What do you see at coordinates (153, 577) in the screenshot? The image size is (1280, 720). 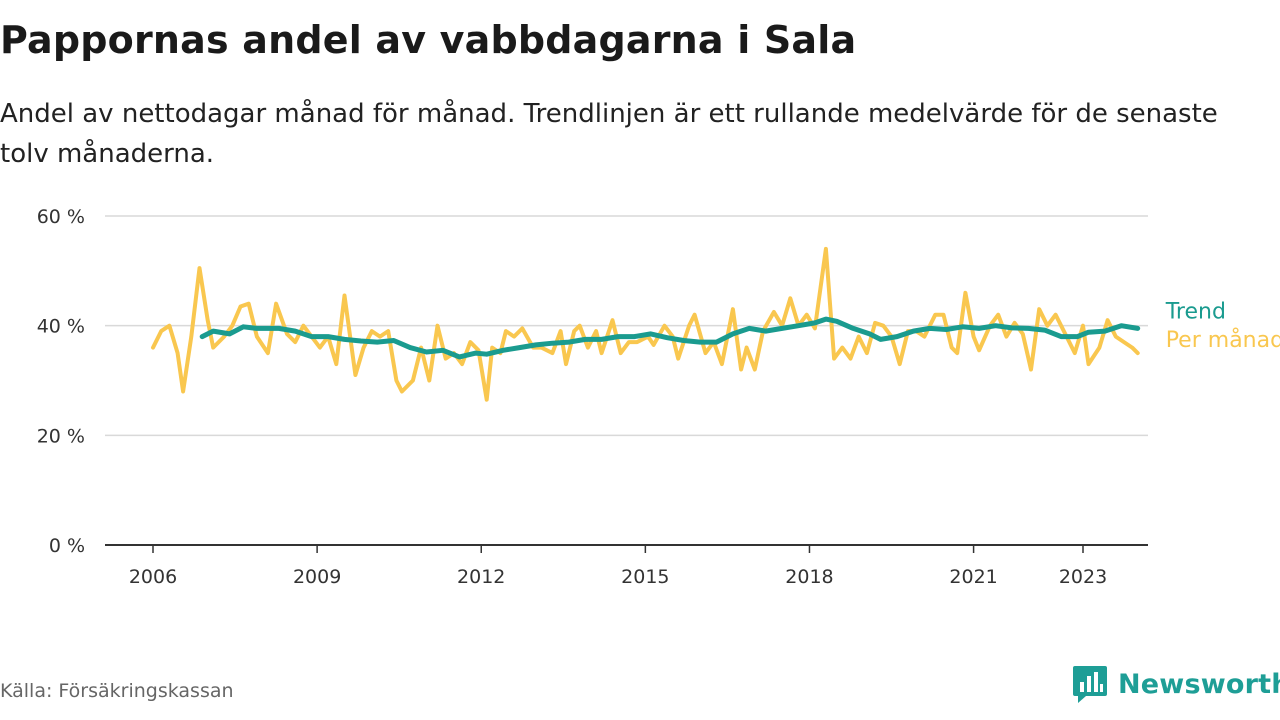 I see `x-tick-label: 2006` at bounding box center [153, 577].